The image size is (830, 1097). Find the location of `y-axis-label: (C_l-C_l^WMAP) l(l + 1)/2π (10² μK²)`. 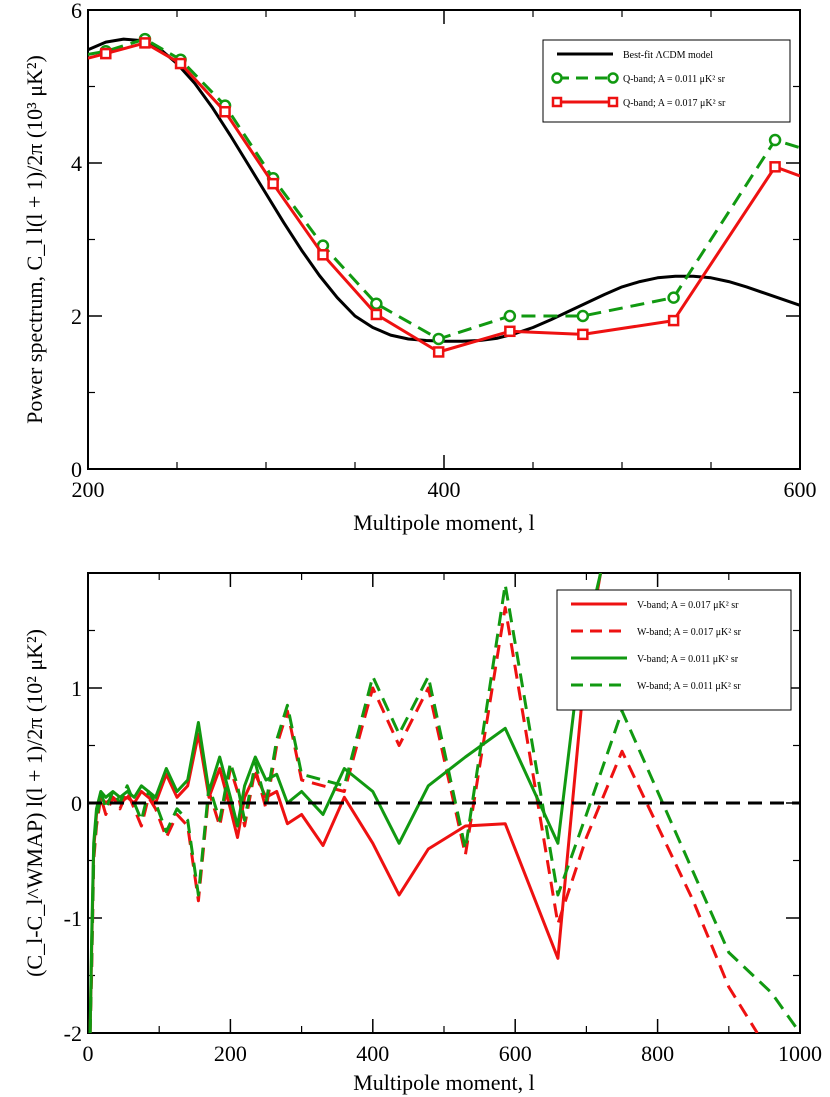

y-axis-label: (C_l-C_l^WMAP) l(l + 1)/2π (10² μK²) is located at coordinates (34, 803).